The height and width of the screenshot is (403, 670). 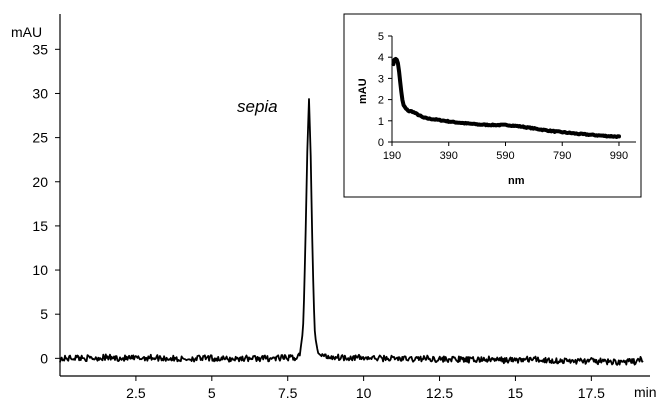 What do you see at coordinates (381, 122) in the screenshot?
I see `inset-y-tick-label: 1` at bounding box center [381, 122].